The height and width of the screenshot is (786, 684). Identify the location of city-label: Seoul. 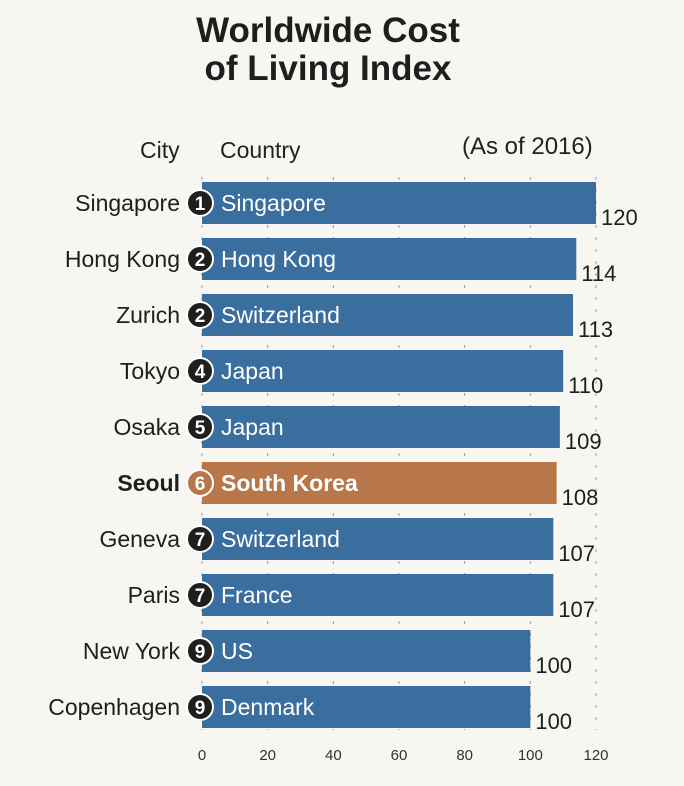
(148, 483).